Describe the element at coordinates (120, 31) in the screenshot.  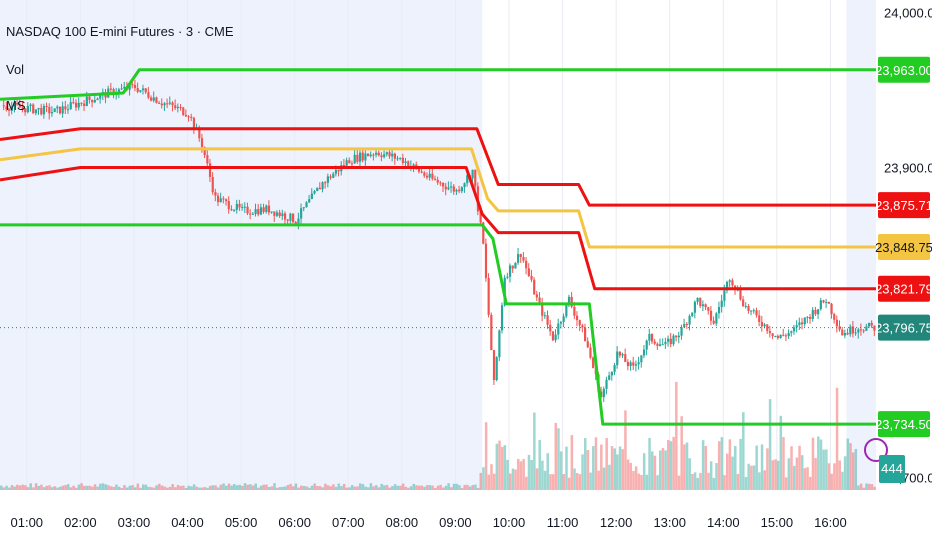
I see `symbol-legend: NASDAQ 100 E-mini Futures · 3 · CME` at that location.